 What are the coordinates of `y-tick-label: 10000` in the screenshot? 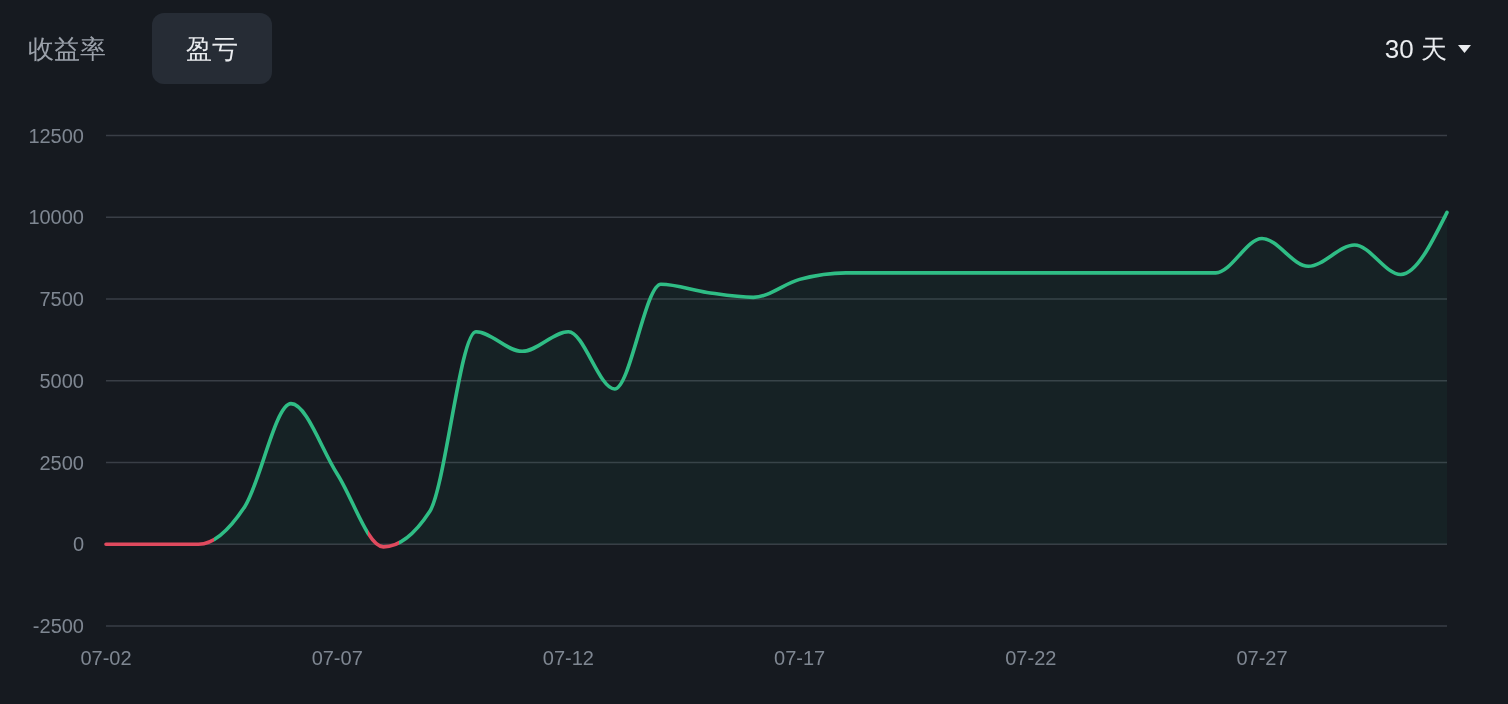 It's located at (56, 217).